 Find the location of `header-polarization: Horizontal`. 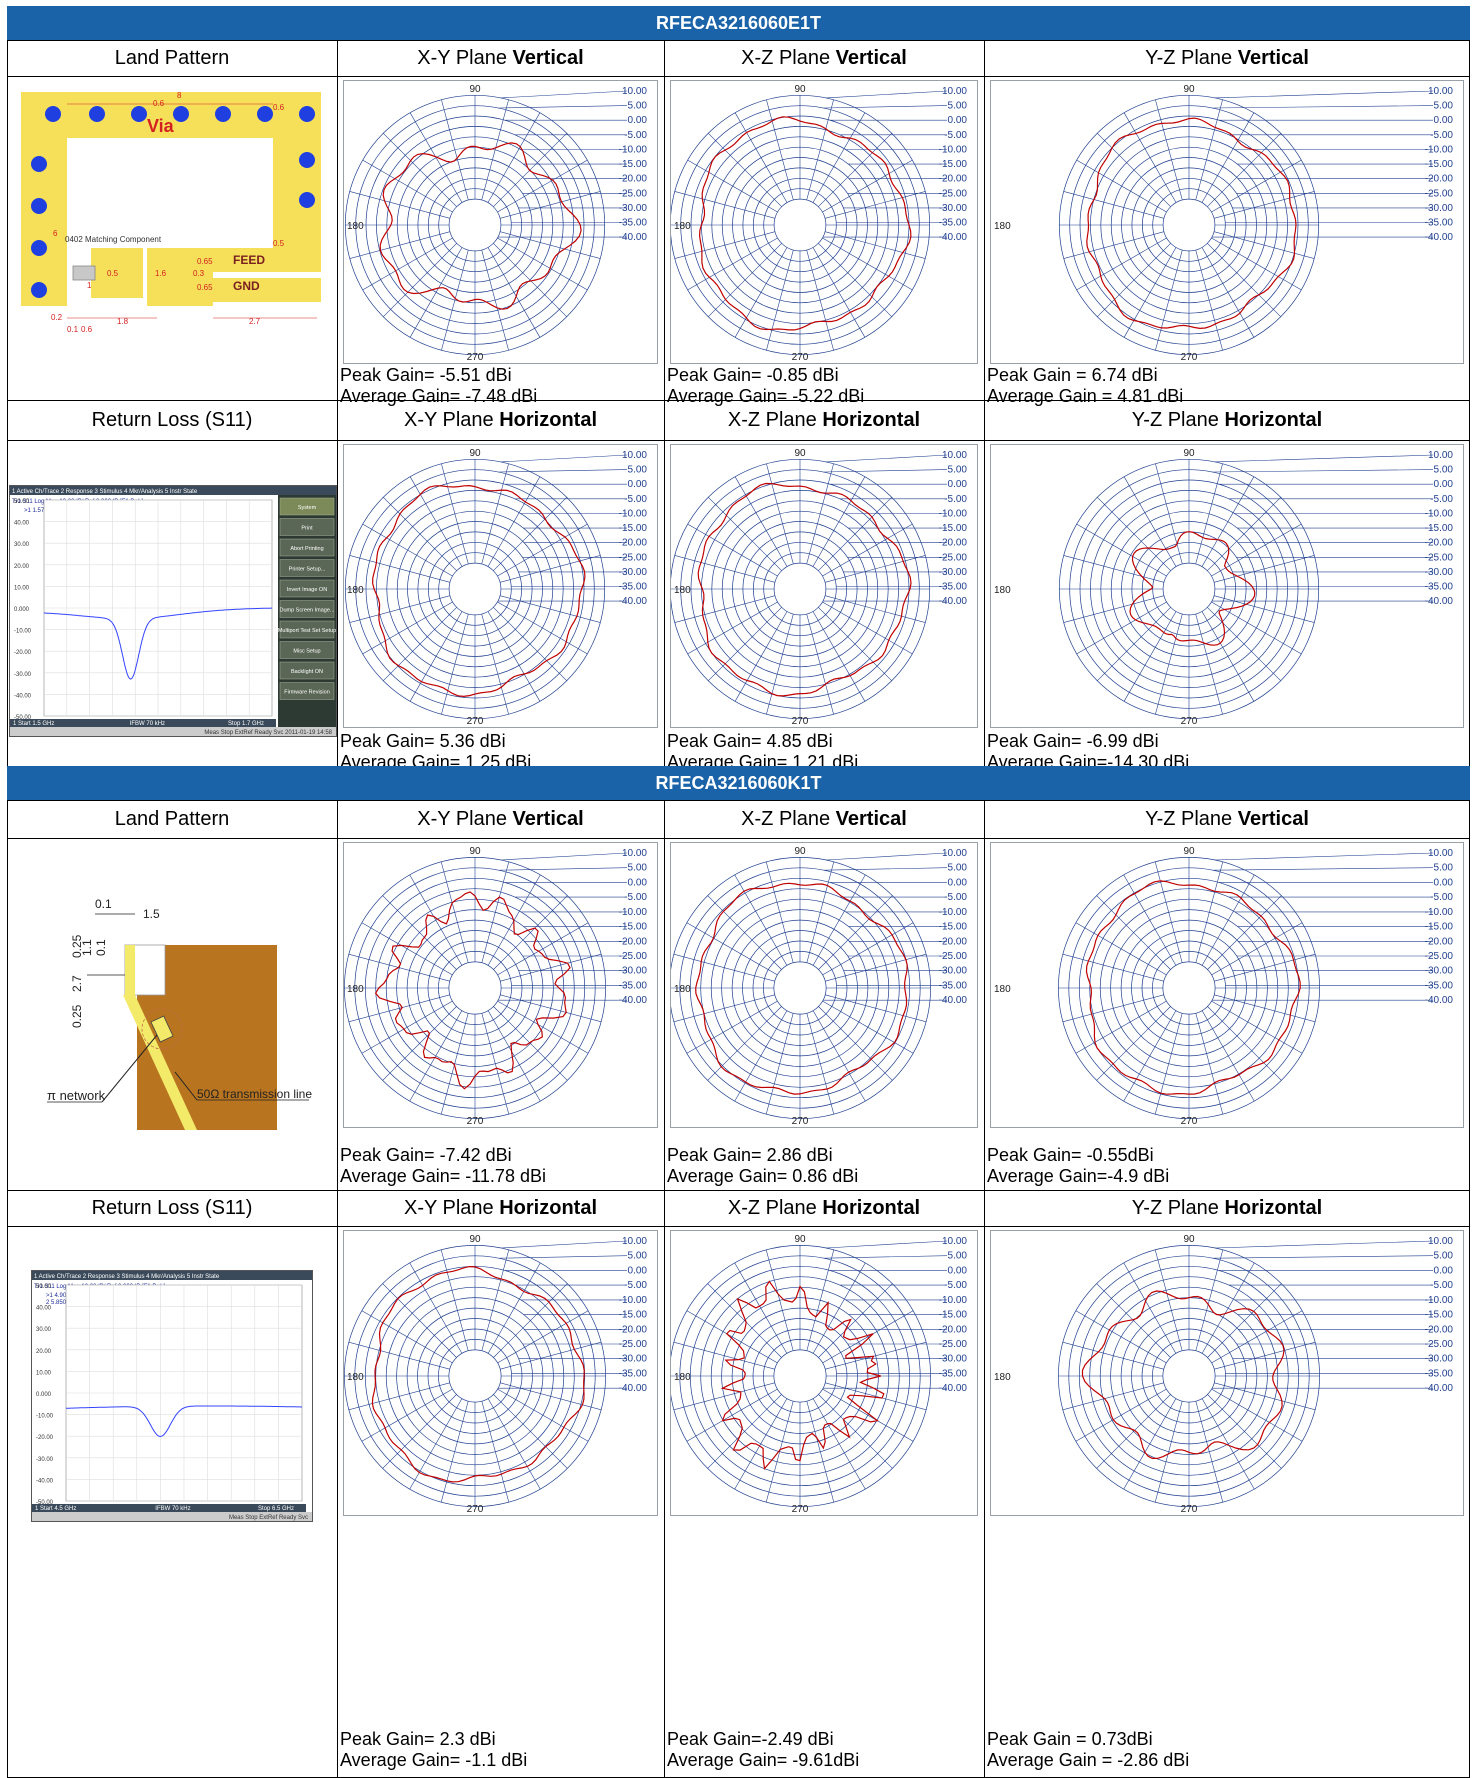

header-polarization: Horizontal is located at coordinates (871, 420).